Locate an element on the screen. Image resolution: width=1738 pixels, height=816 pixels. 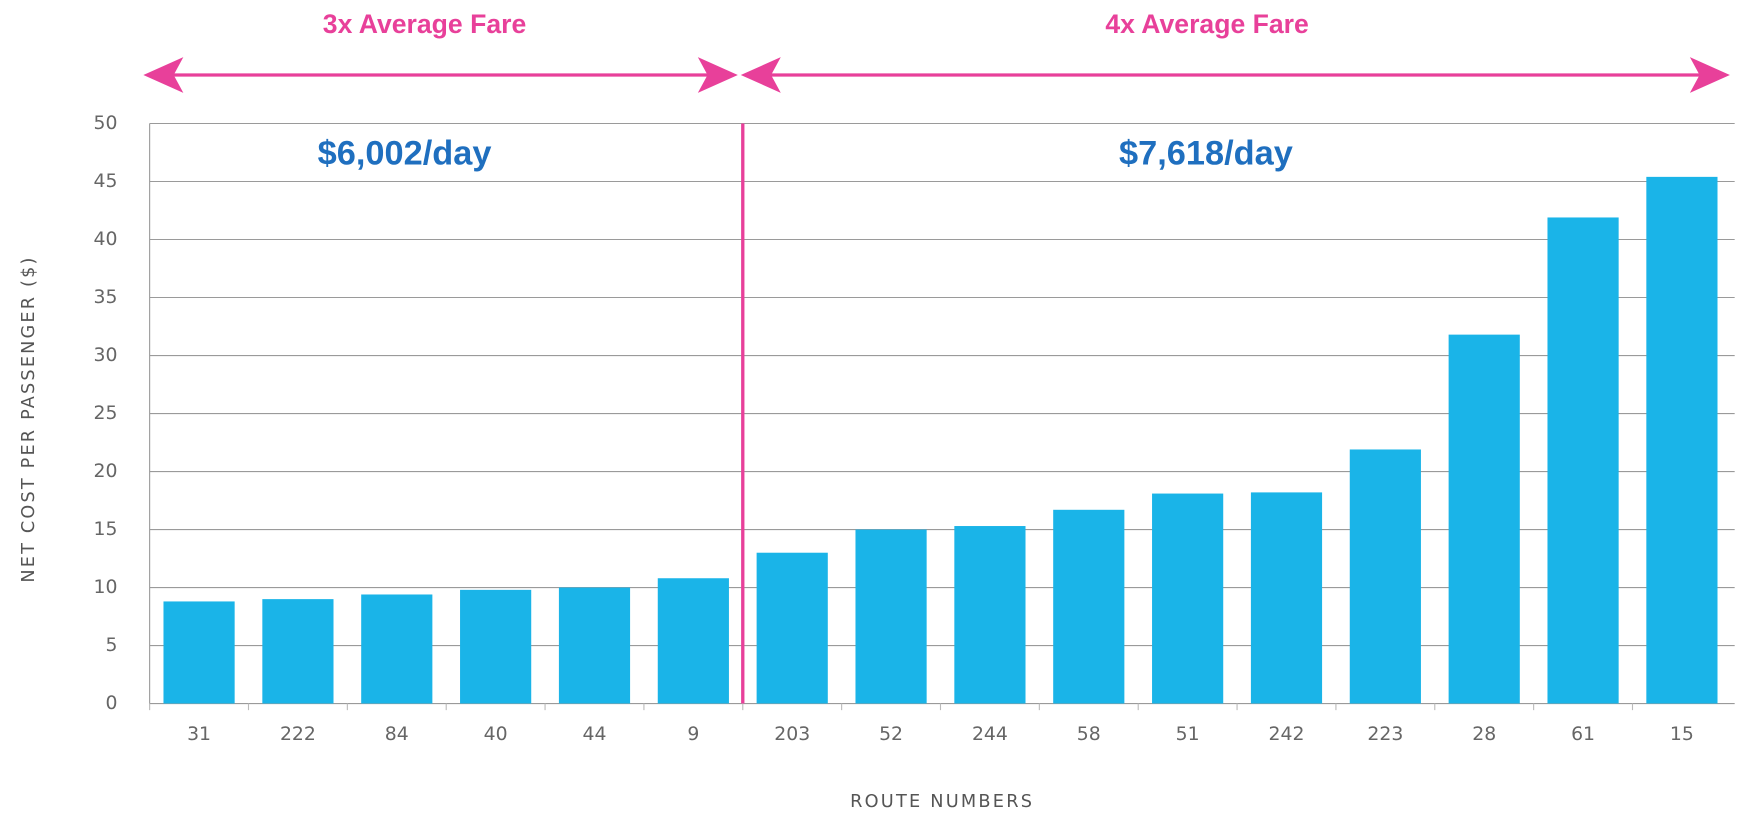
x-tick-label: 84 is located at coordinates (397, 734).